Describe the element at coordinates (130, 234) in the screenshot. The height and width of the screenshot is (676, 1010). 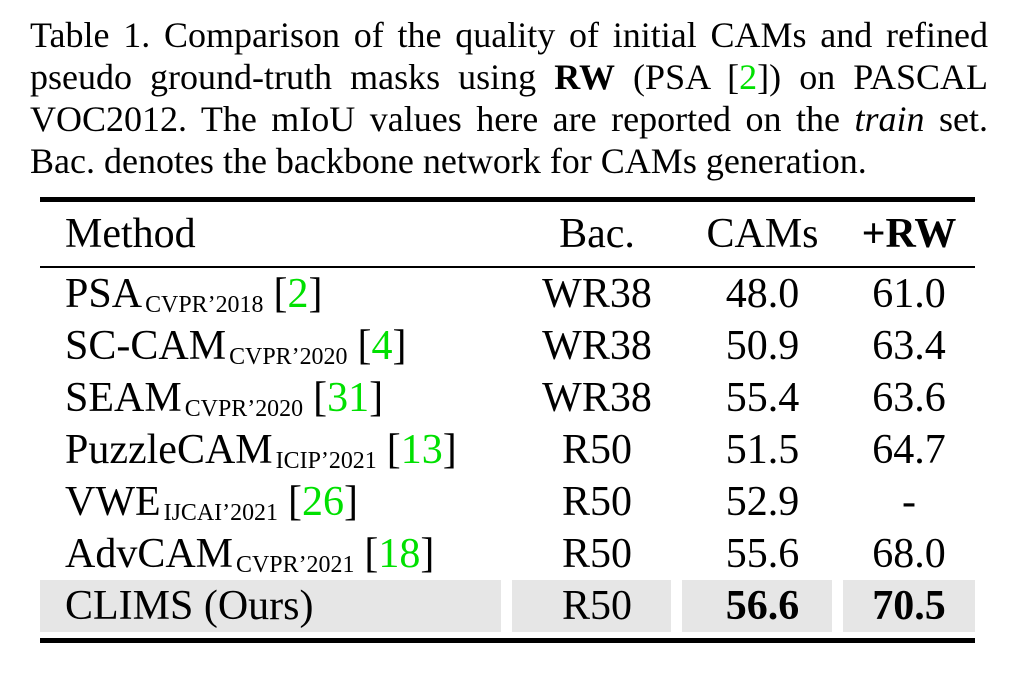
I see `column-header-method: Method` at that location.